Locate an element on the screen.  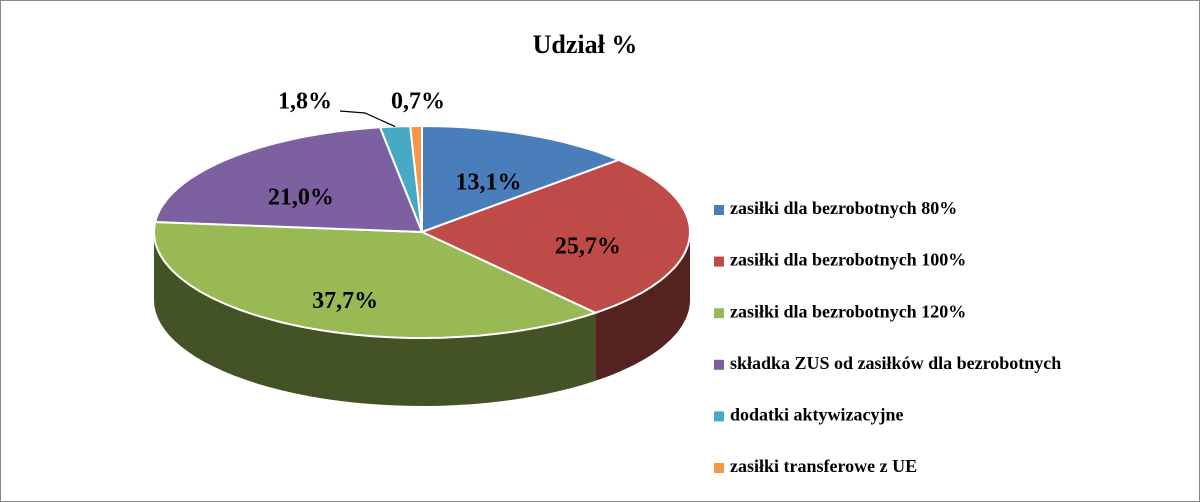
data-label: 1,8% is located at coordinates (305, 102).